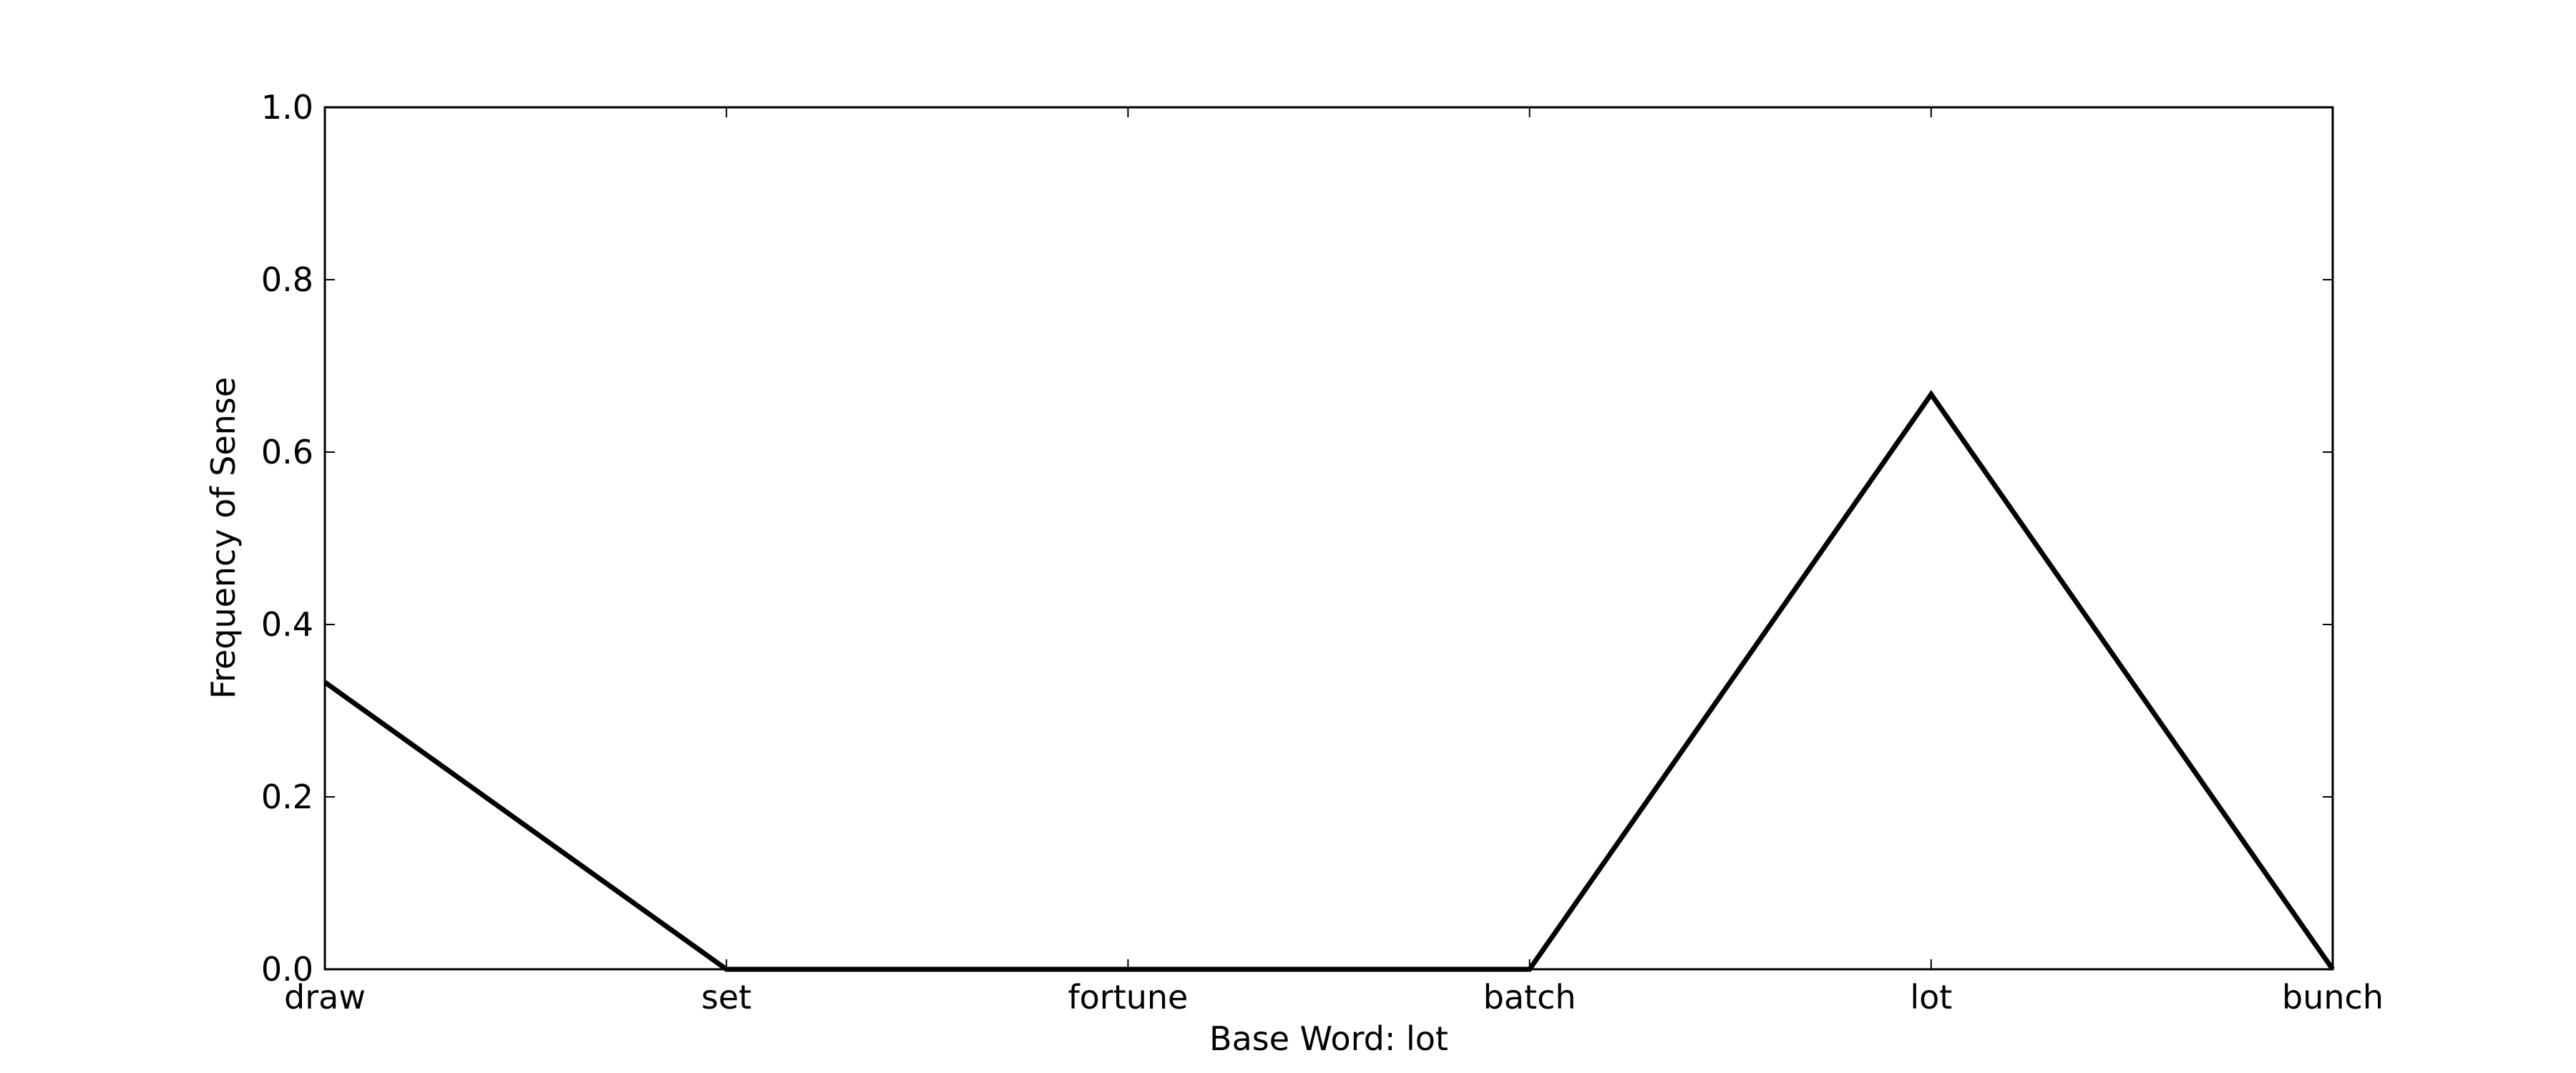 The height and width of the screenshot is (1073, 2576). What do you see at coordinates (287, 452) in the screenshot?
I see `y-tick-label: 0.6` at bounding box center [287, 452].